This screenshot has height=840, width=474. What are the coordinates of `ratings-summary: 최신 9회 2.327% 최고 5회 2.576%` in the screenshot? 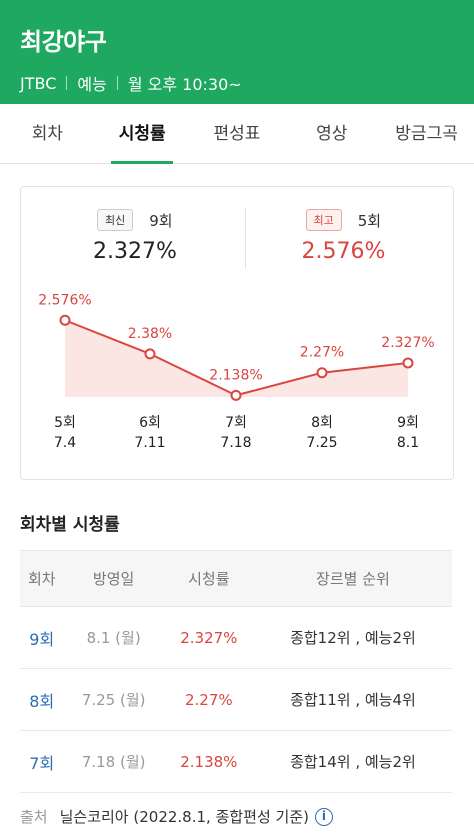 It's located at (237, 237).